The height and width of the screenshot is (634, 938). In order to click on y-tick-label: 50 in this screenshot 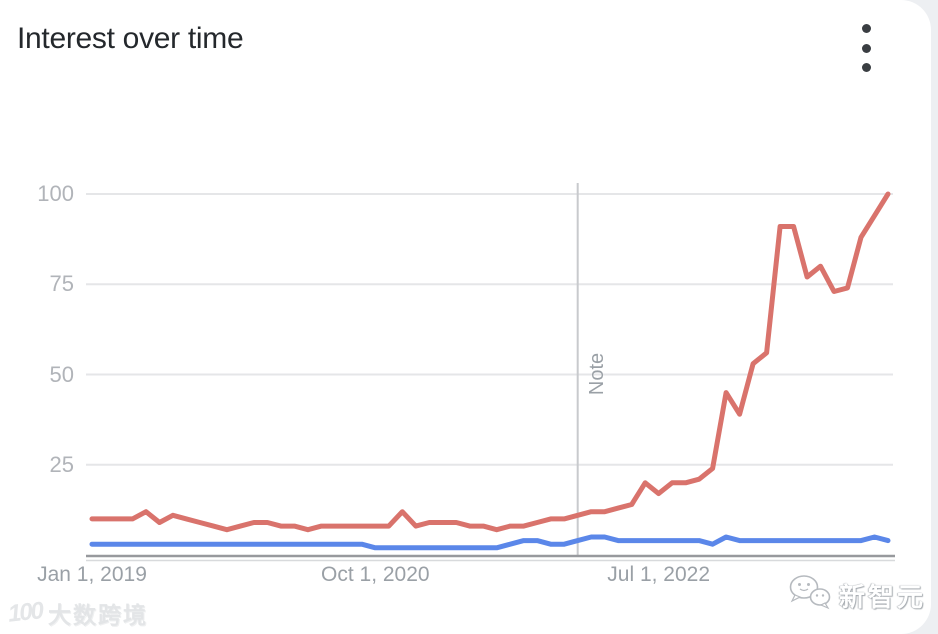, I will do `click(61, 374)`.